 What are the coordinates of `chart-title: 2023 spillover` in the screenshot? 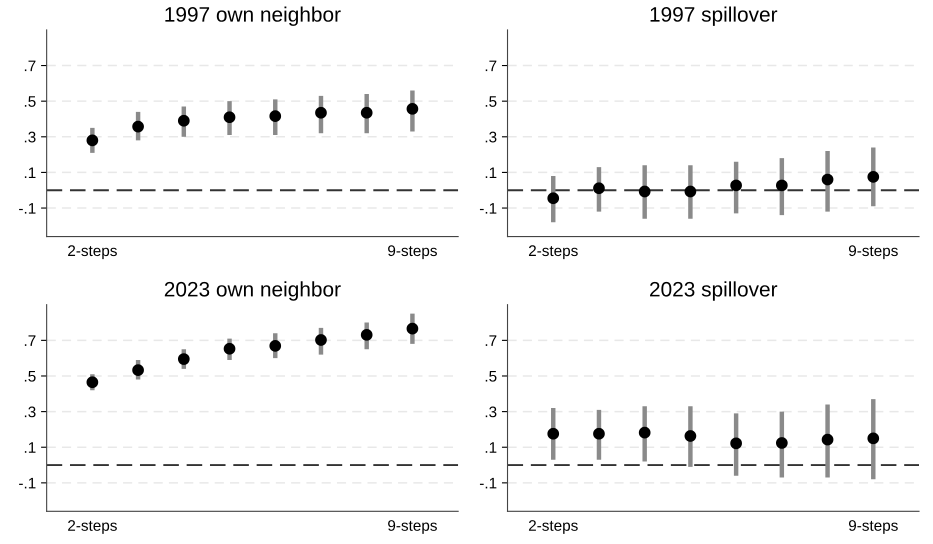 It's located at (714, 291).